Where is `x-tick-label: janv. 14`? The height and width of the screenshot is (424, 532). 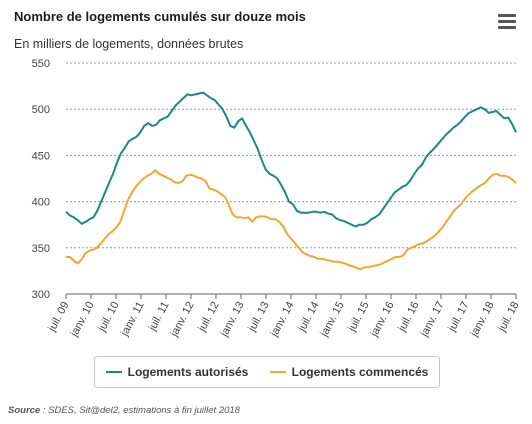
x-tick-label: janv. 14 is located at coordinates (282, 320).